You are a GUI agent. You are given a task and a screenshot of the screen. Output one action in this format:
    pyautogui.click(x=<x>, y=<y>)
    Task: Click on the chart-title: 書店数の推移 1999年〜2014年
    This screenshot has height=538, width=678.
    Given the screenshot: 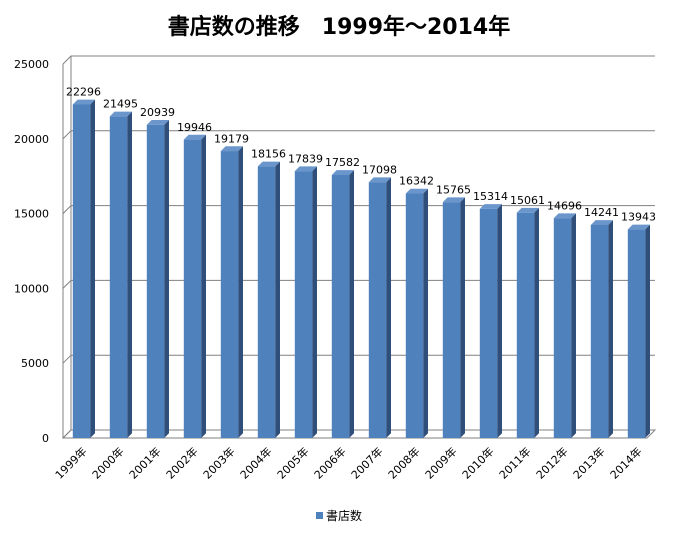 What is the action you would take?
    pyautogui.click(x=339, y=27)
    